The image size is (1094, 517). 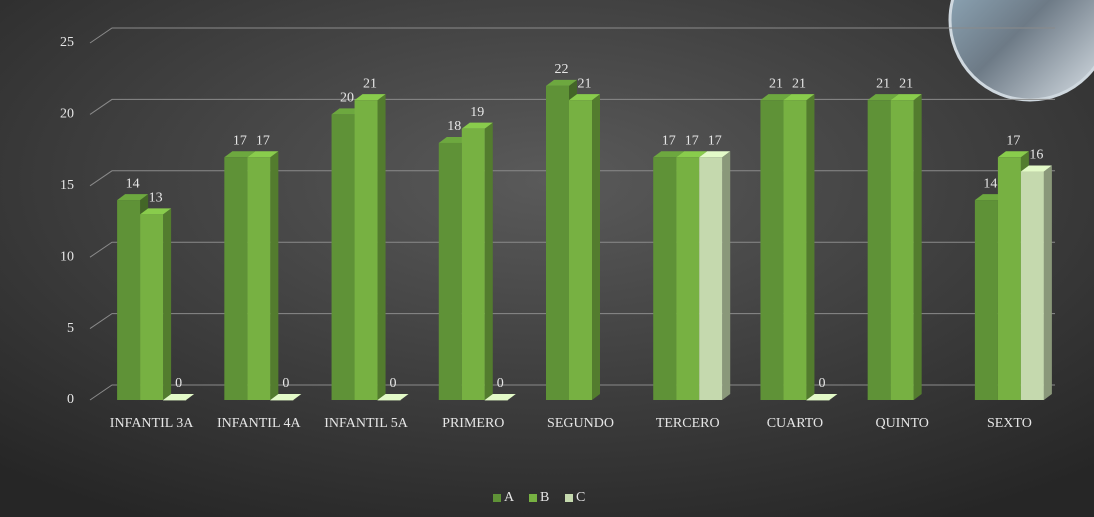 I want to click on photo, so click(x=1021, y=51).